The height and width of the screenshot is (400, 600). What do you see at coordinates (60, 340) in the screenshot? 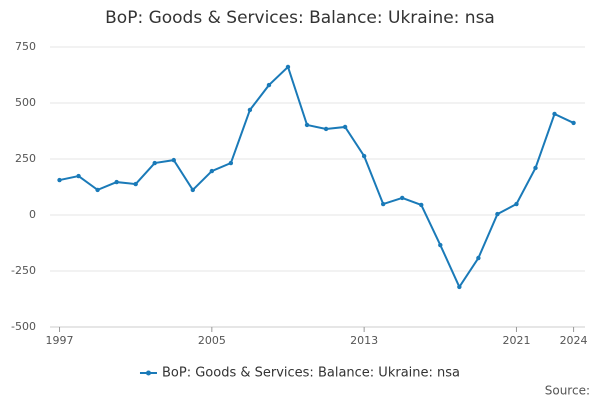
I see `x-tick-label: 1997` at bounding box center [60, 340].